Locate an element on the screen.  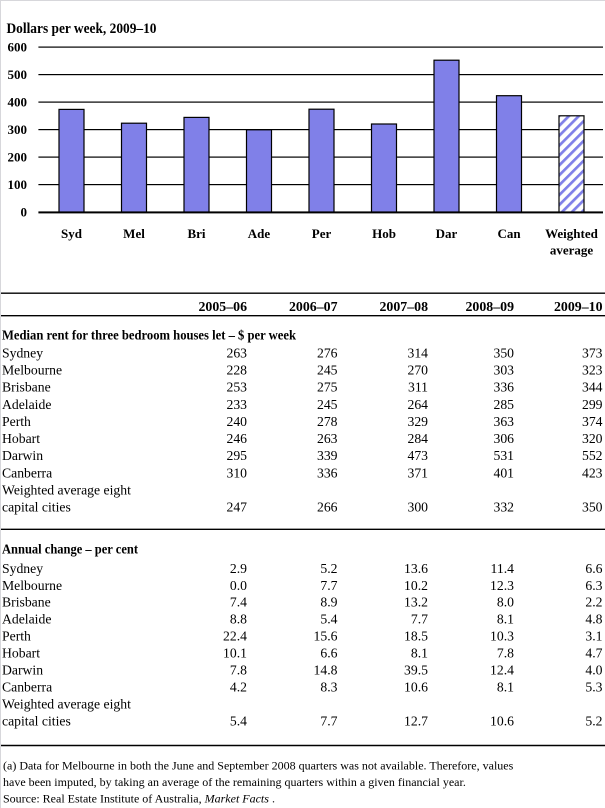
svg-text: 3.1 is located at coordinates (593, 636).